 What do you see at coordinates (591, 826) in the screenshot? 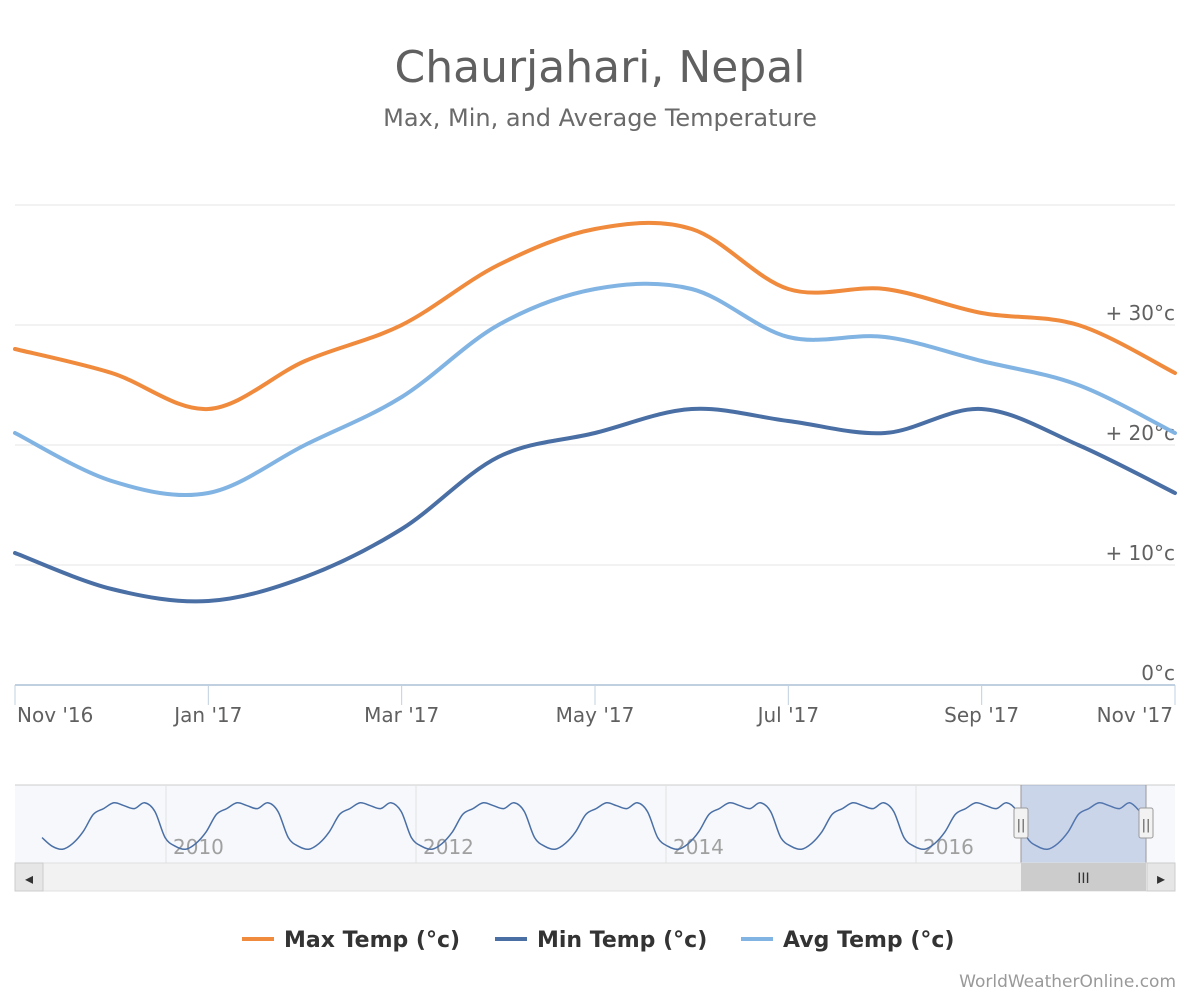
I see `navigator-series` at bounding box center [591, 826].